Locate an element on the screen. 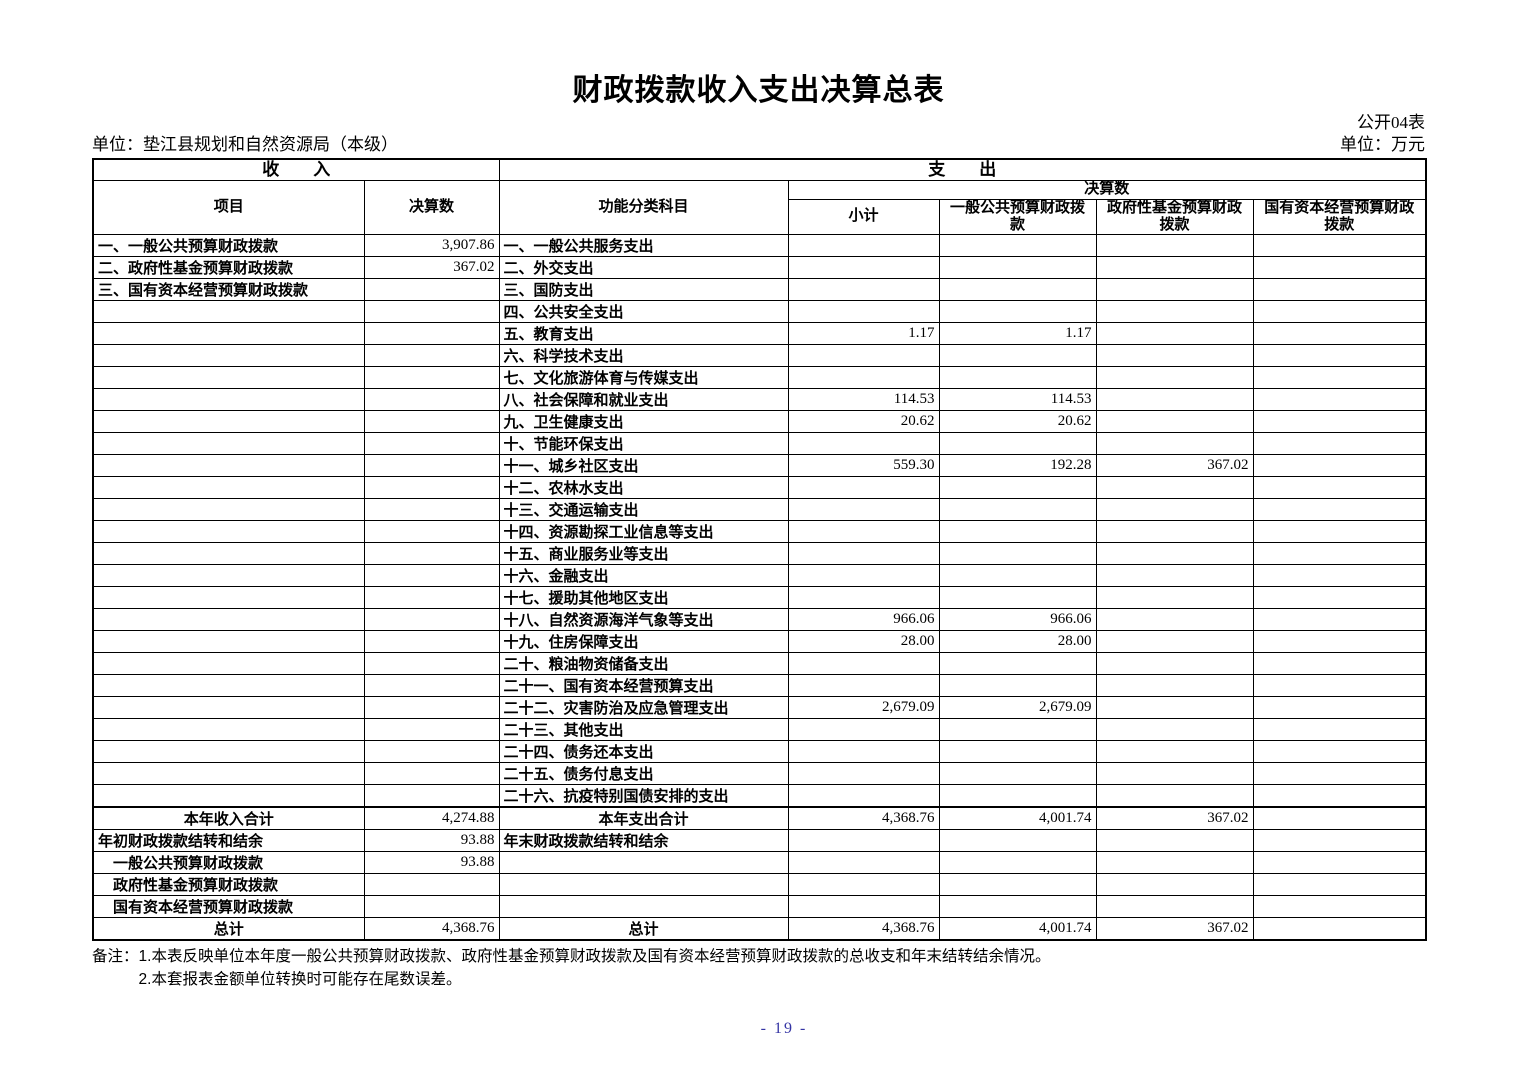 The width and height of the screenshot is (1520, 1074). table-row: 十六、金融支出 is located at coordinates (759, 576).